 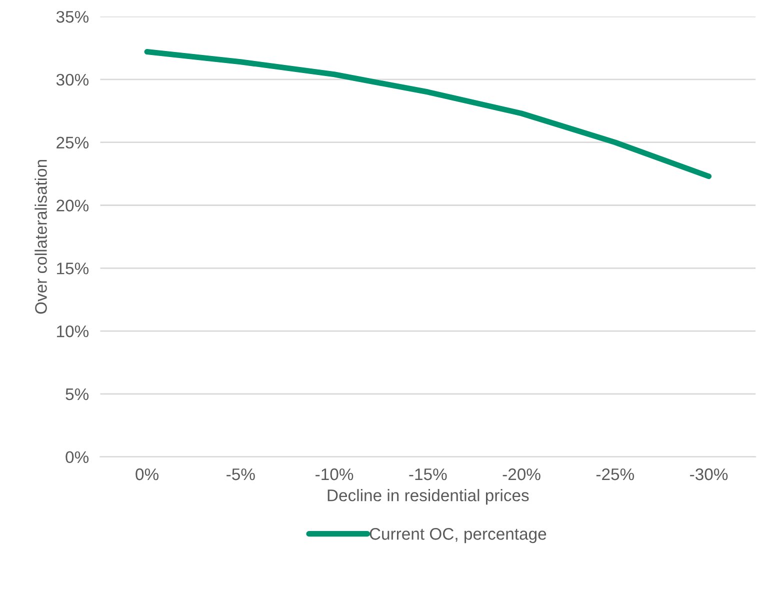 I want to click on x-tick-label: 0%, so click(x=147, y=474).